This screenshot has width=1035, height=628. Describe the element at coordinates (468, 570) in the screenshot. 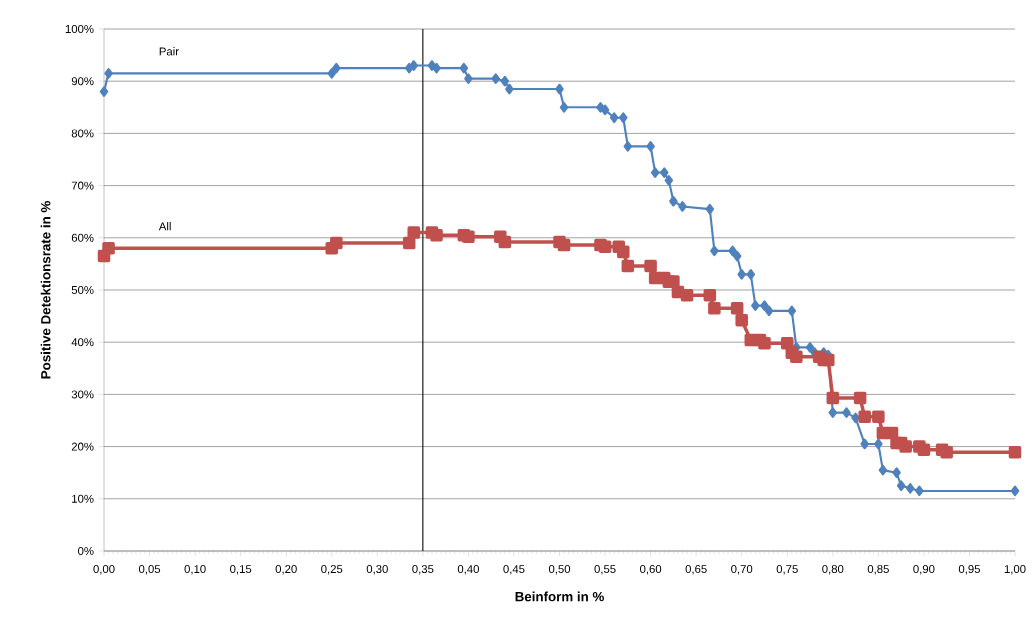

I see `x-tick-label: 0,40` at that location.